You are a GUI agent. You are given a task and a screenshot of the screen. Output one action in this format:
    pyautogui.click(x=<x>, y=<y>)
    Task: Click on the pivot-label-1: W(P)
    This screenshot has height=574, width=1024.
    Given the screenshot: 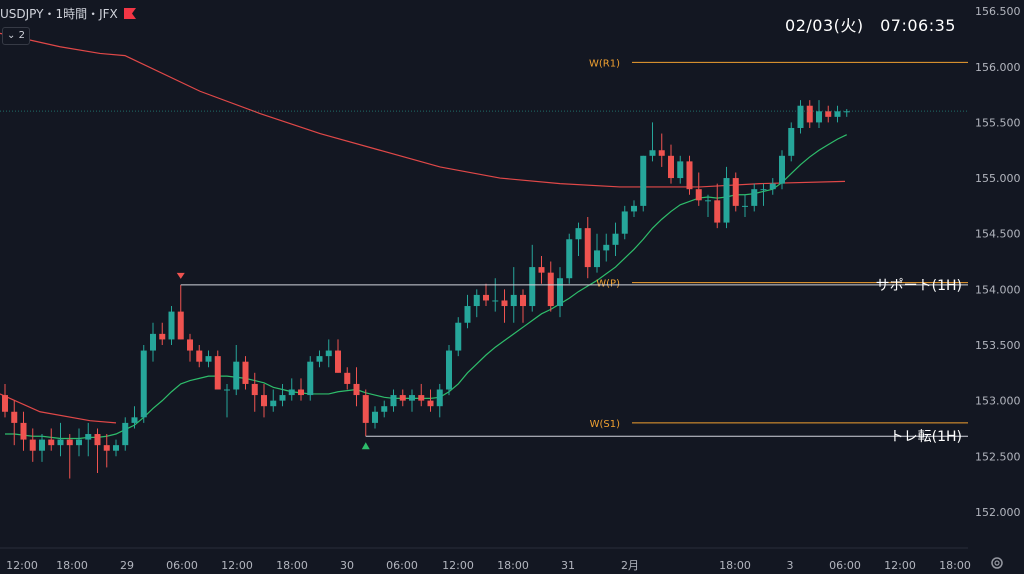 What is the action you would take?
    pyautogui.click(x=608, y=284)
    